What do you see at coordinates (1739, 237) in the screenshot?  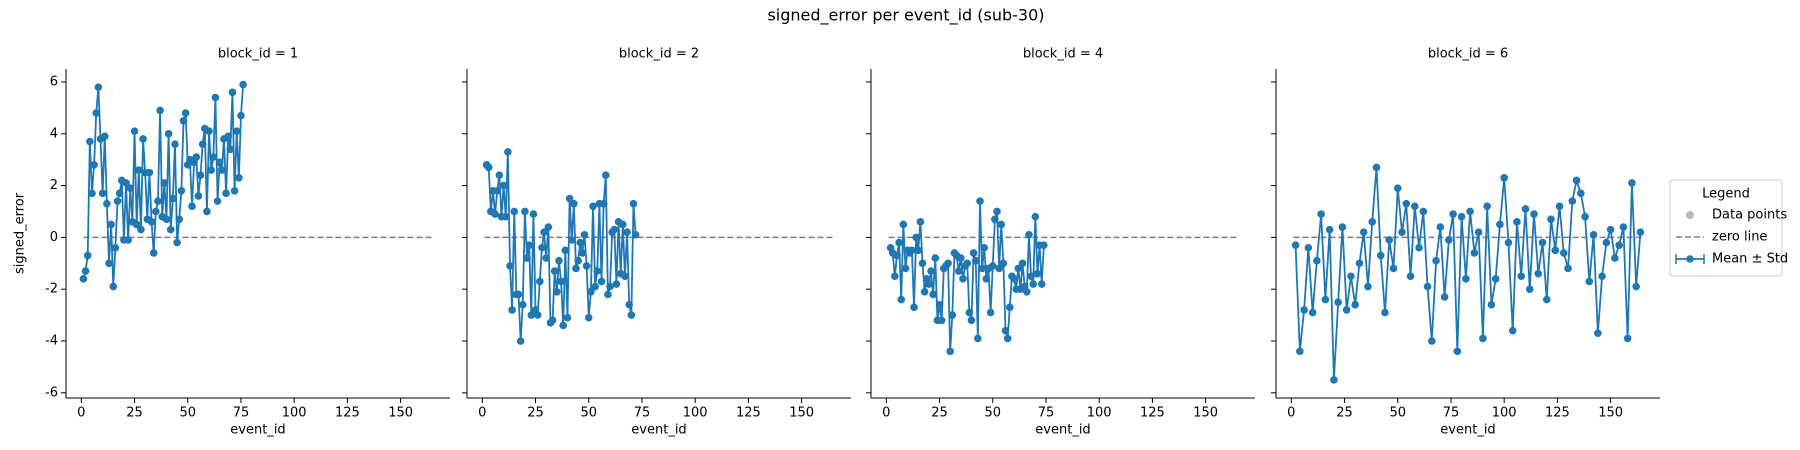 I see `legend-label: zero line` at bounding box center [1739, 237].